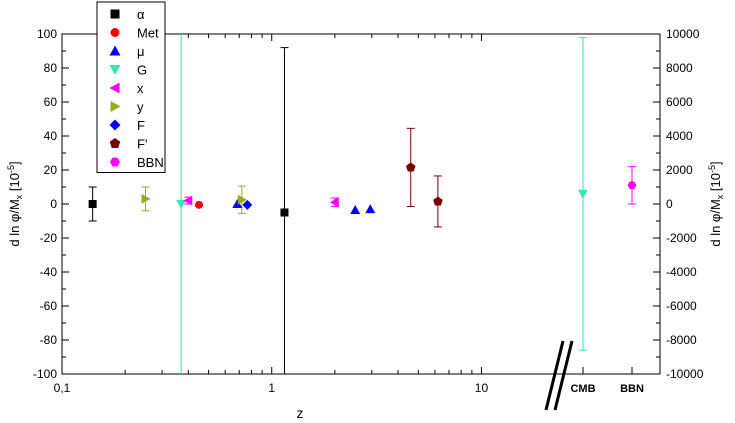 The width and height of the screenshot is (735, 423). What do you see at coordinates (14, 222) in the screenshot?
I see `y-left-label-base: d ln φ/M` at bounding box center [14, 222].